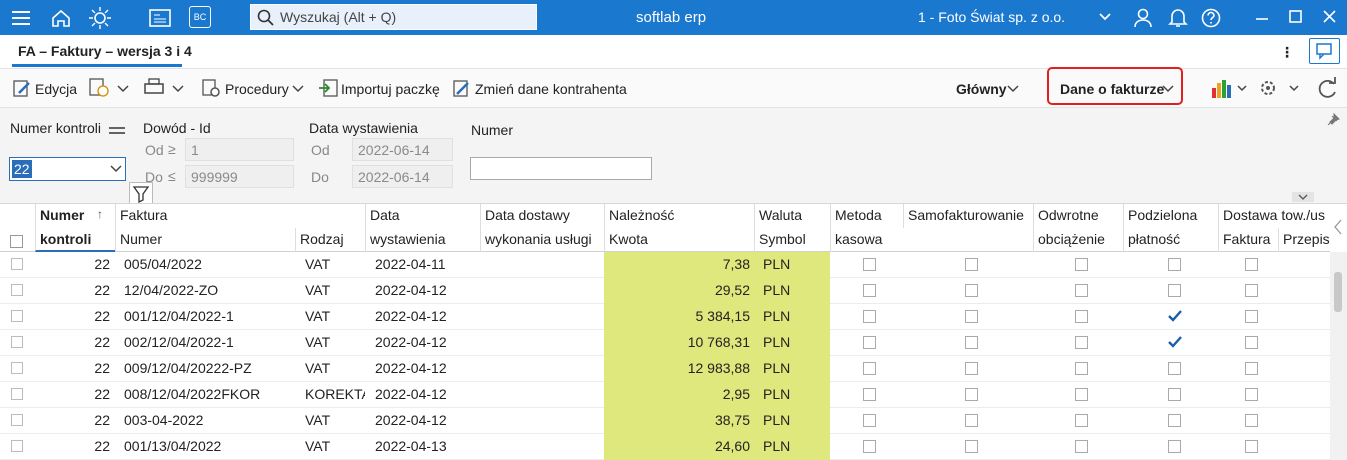 The height and width of the screenshot is (460, 1347). What do you see at coordinates (542, 240) in the screenshot?
I see `column-header: wykonania usługi` at bounding box center [542, 240].